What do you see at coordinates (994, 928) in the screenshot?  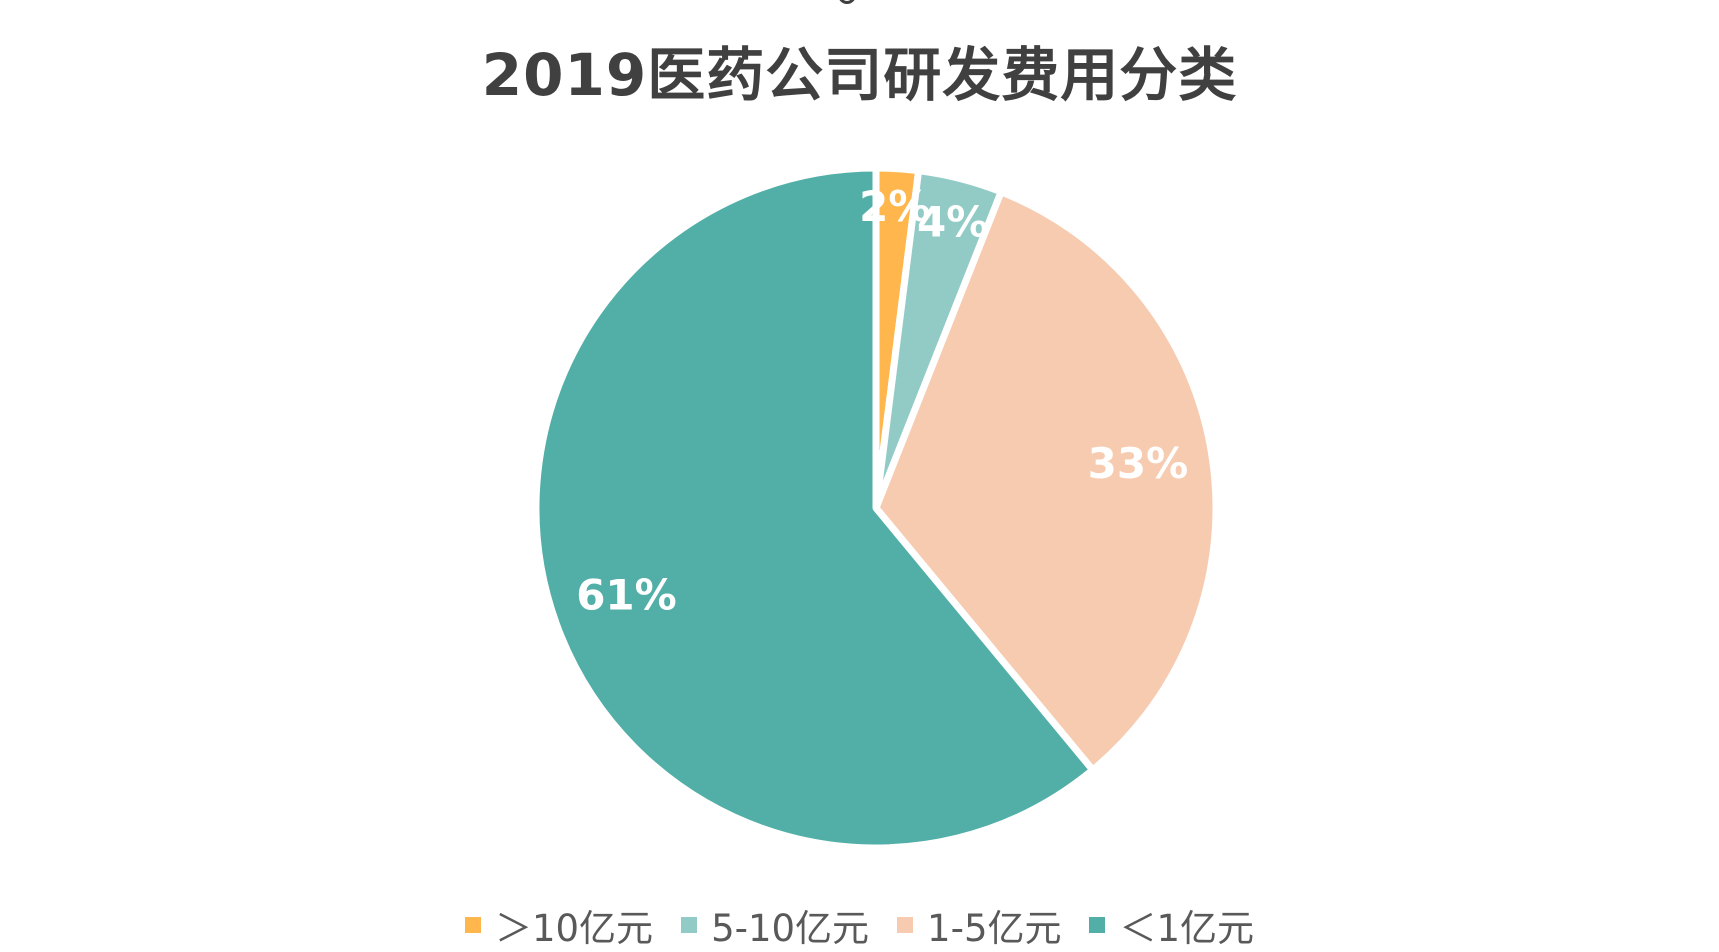 I see `legend-label-1-5: 1-5亿元` at bounding box center [994, 928].